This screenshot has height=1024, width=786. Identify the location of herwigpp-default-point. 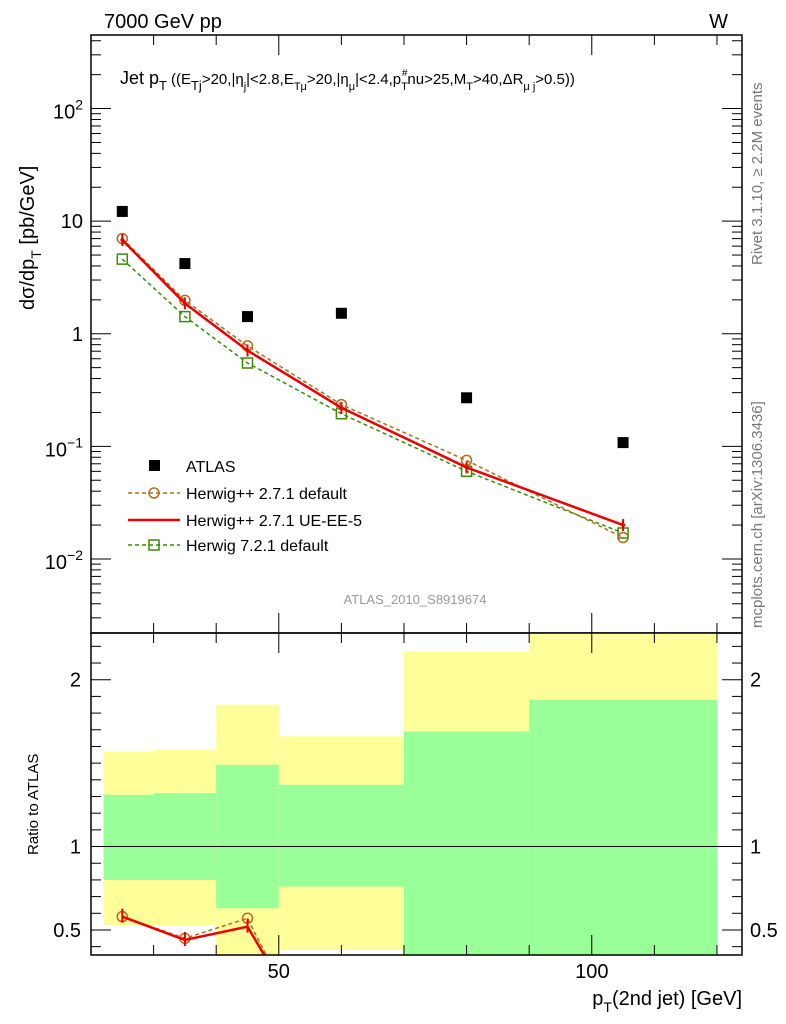
(623, 537).